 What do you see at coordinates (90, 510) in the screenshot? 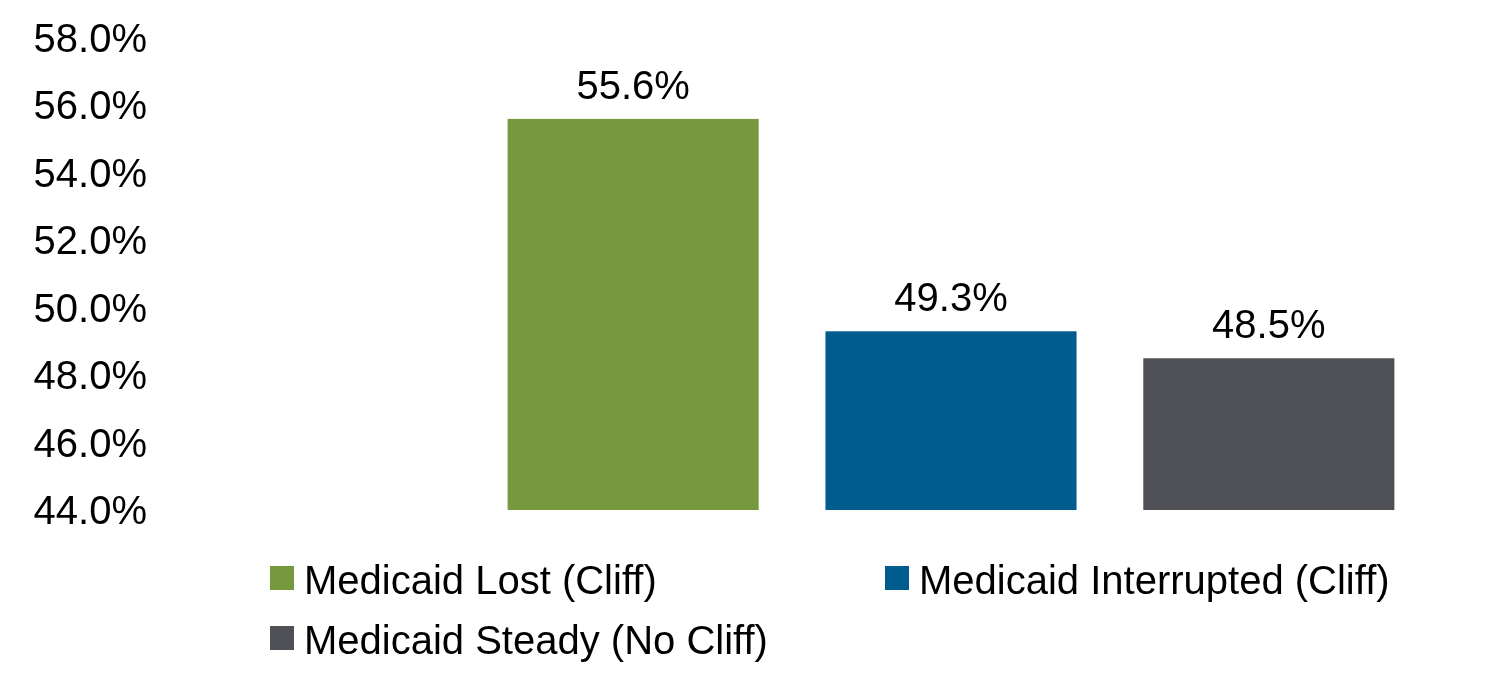
I see `y-tick-label: 44.0%` at bounding box center [90, 510].